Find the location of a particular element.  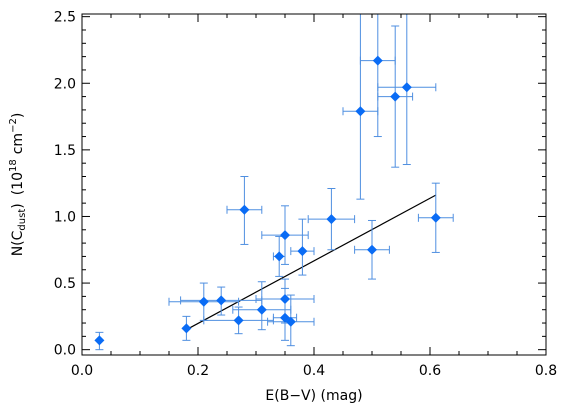

y-tick-label: 1.0 is located at coordinates (65, 217).